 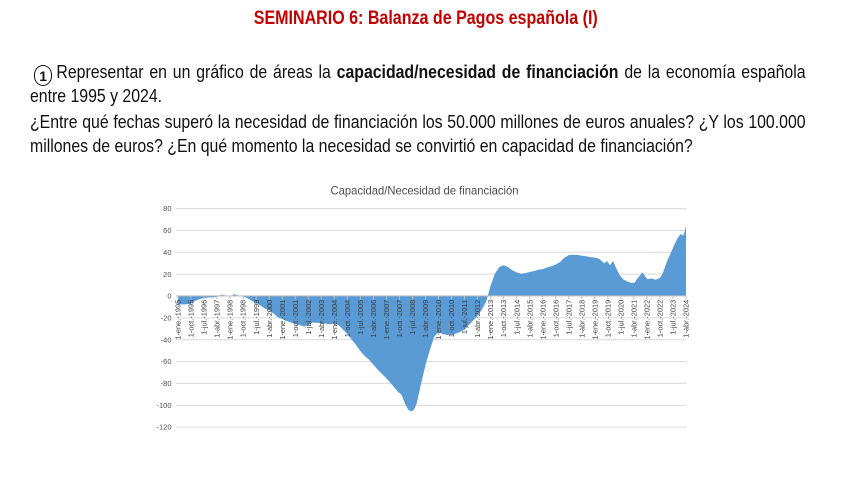 I want to click on svg-text: -120, so click(x=163, y=427).